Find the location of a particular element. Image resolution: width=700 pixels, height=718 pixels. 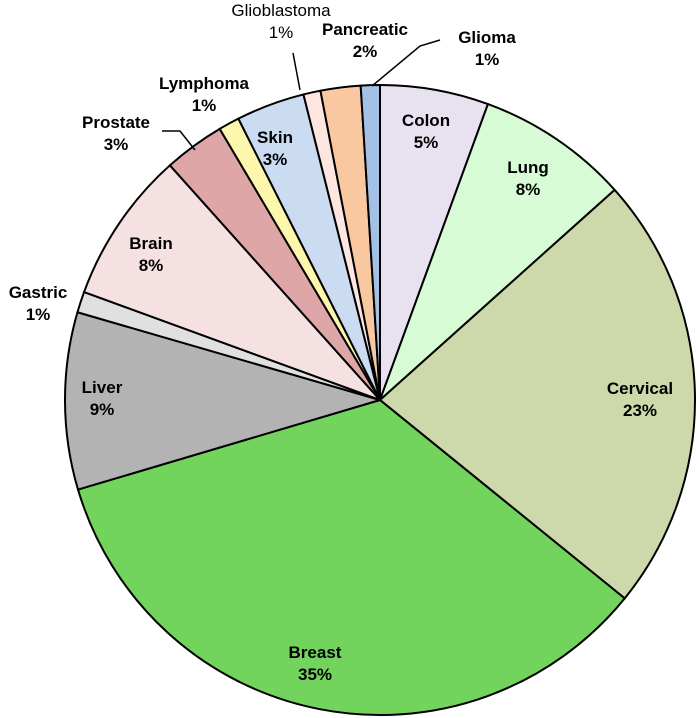

slice-label-gastric: Gastric 1% is located at coordinates (38, 303).